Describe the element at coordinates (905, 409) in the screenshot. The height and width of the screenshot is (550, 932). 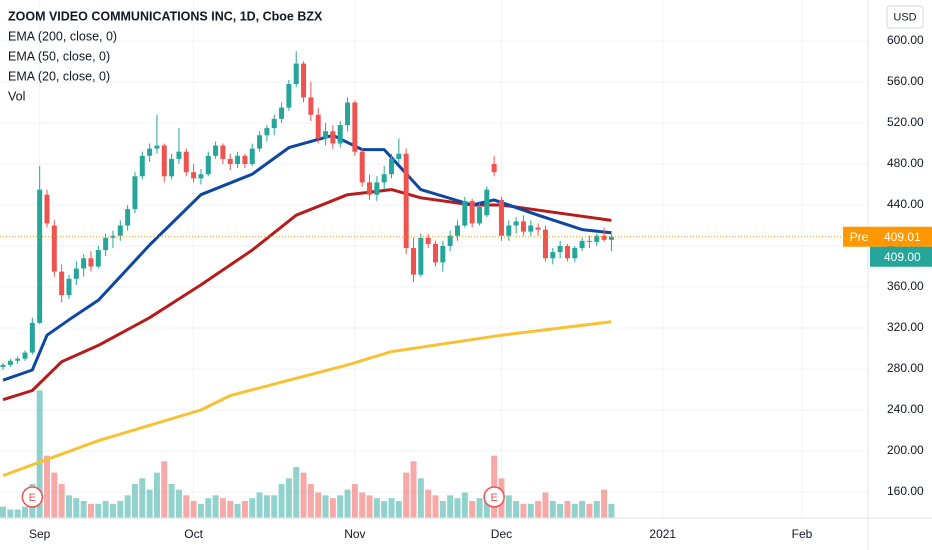
I see `y-tick-label: 240.00` at that location.